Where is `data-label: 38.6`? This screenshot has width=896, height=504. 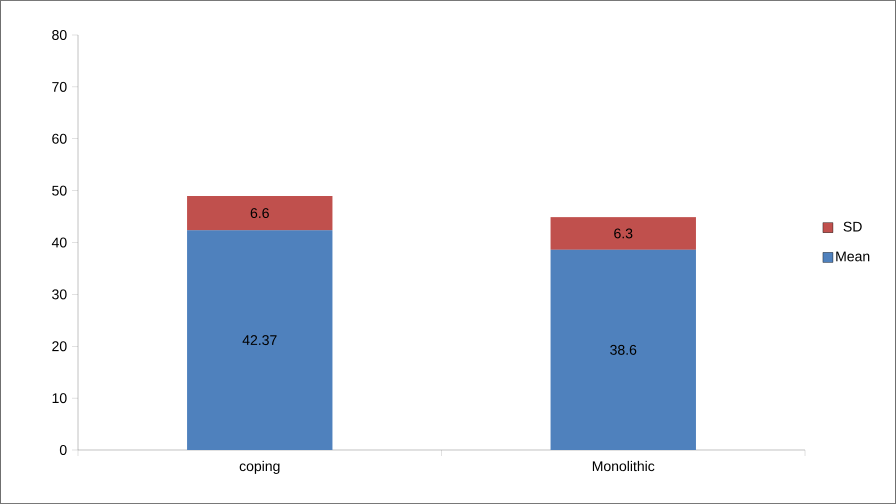 data-label: 38.6 is located at coordinates (623, 349).